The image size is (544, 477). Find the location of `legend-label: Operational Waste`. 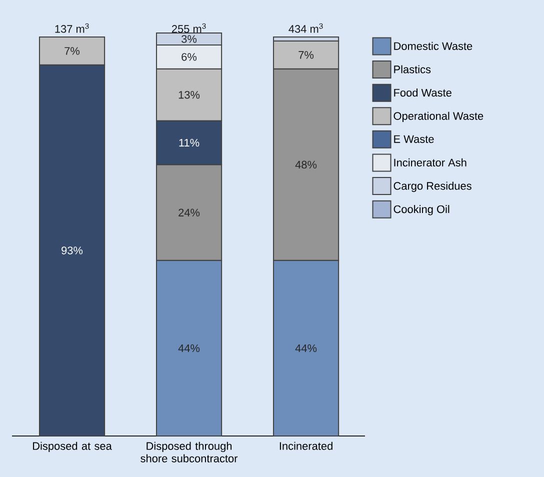

legend-label: Operational Waste is located at coordinates (439, 117).